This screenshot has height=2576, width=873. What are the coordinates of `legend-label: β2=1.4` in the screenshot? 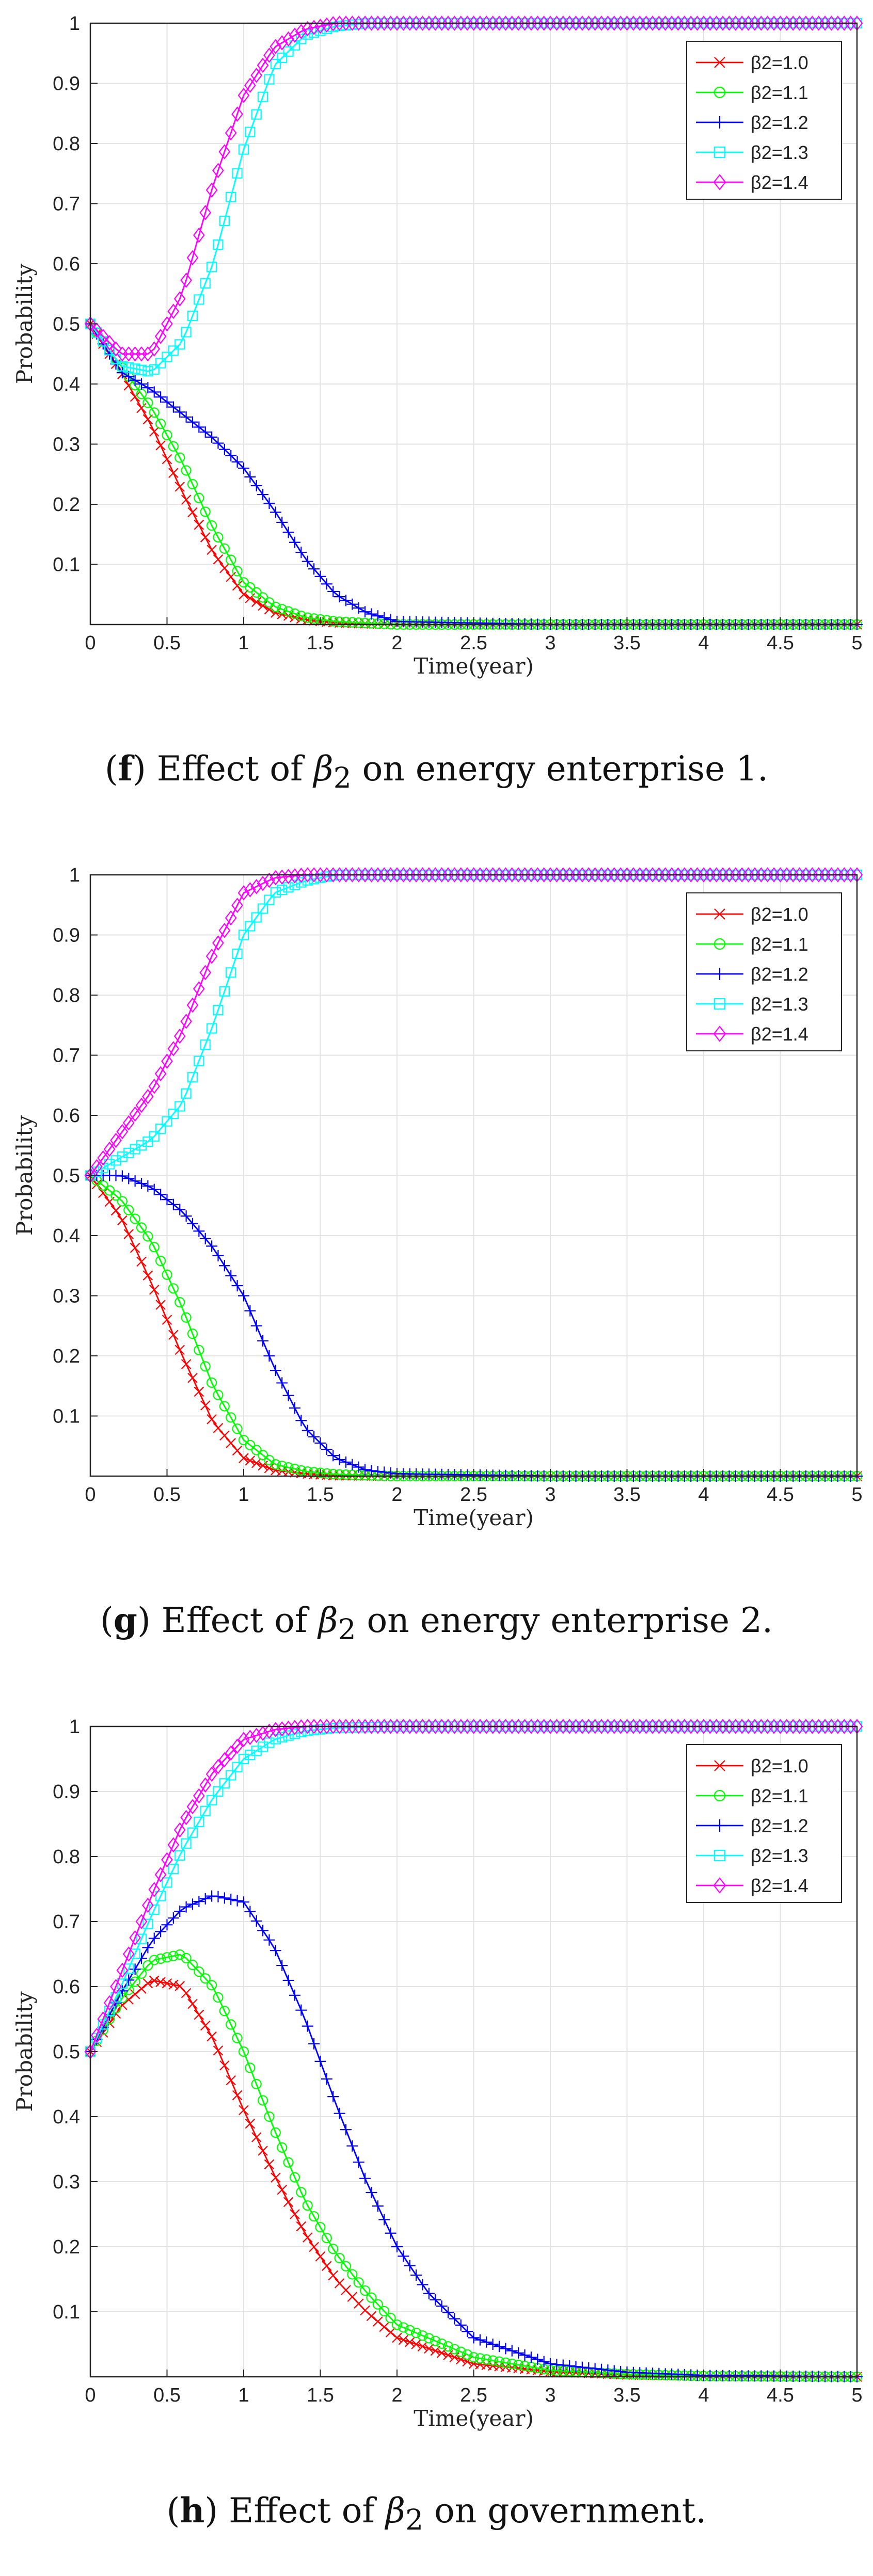 It's located at (780, 1034).